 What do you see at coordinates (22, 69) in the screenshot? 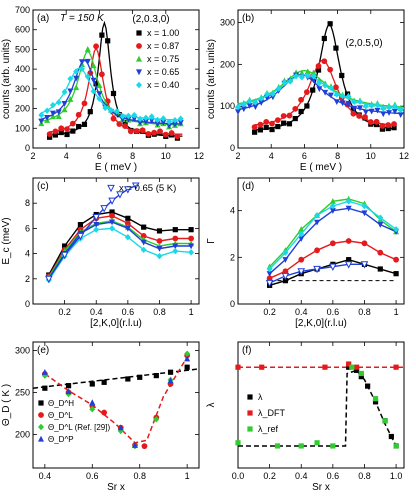
I see `y-tick-label: 400` at bounding box center [22, 69].